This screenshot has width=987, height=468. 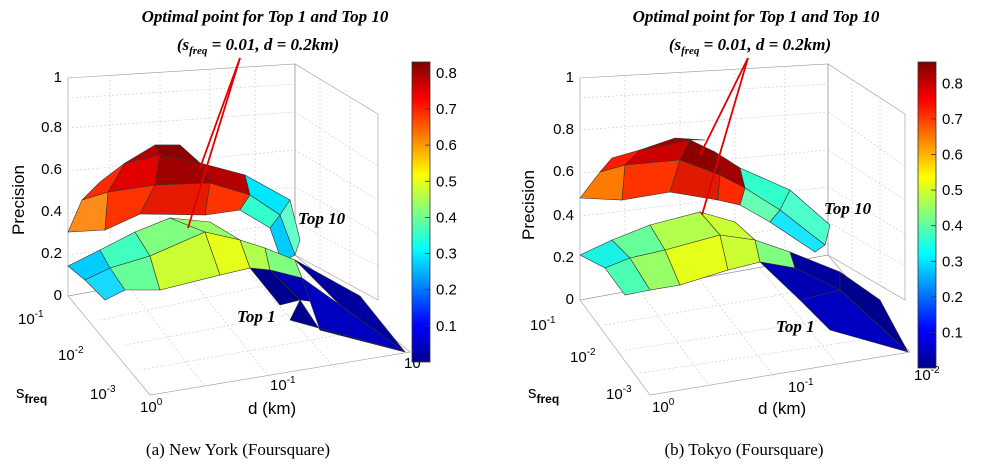 I want to click on panel-a-title-line2: (sfreq = 0.01, d = 0.2km), so click(x=258, y=46).